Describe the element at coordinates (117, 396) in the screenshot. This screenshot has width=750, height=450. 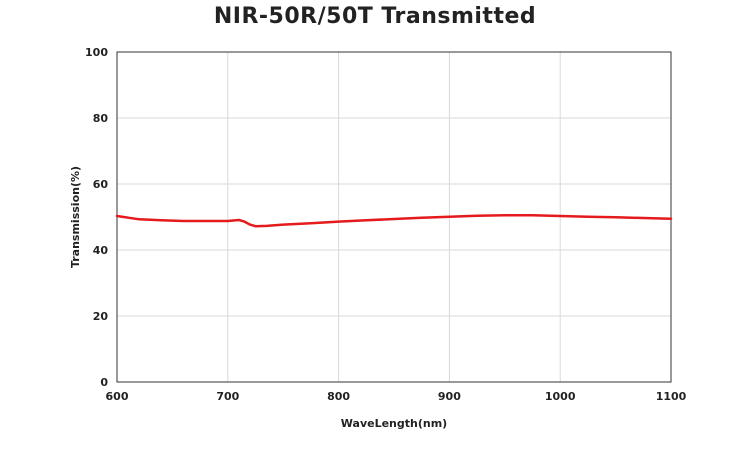
I see `x-tick-label: 600` at that location.